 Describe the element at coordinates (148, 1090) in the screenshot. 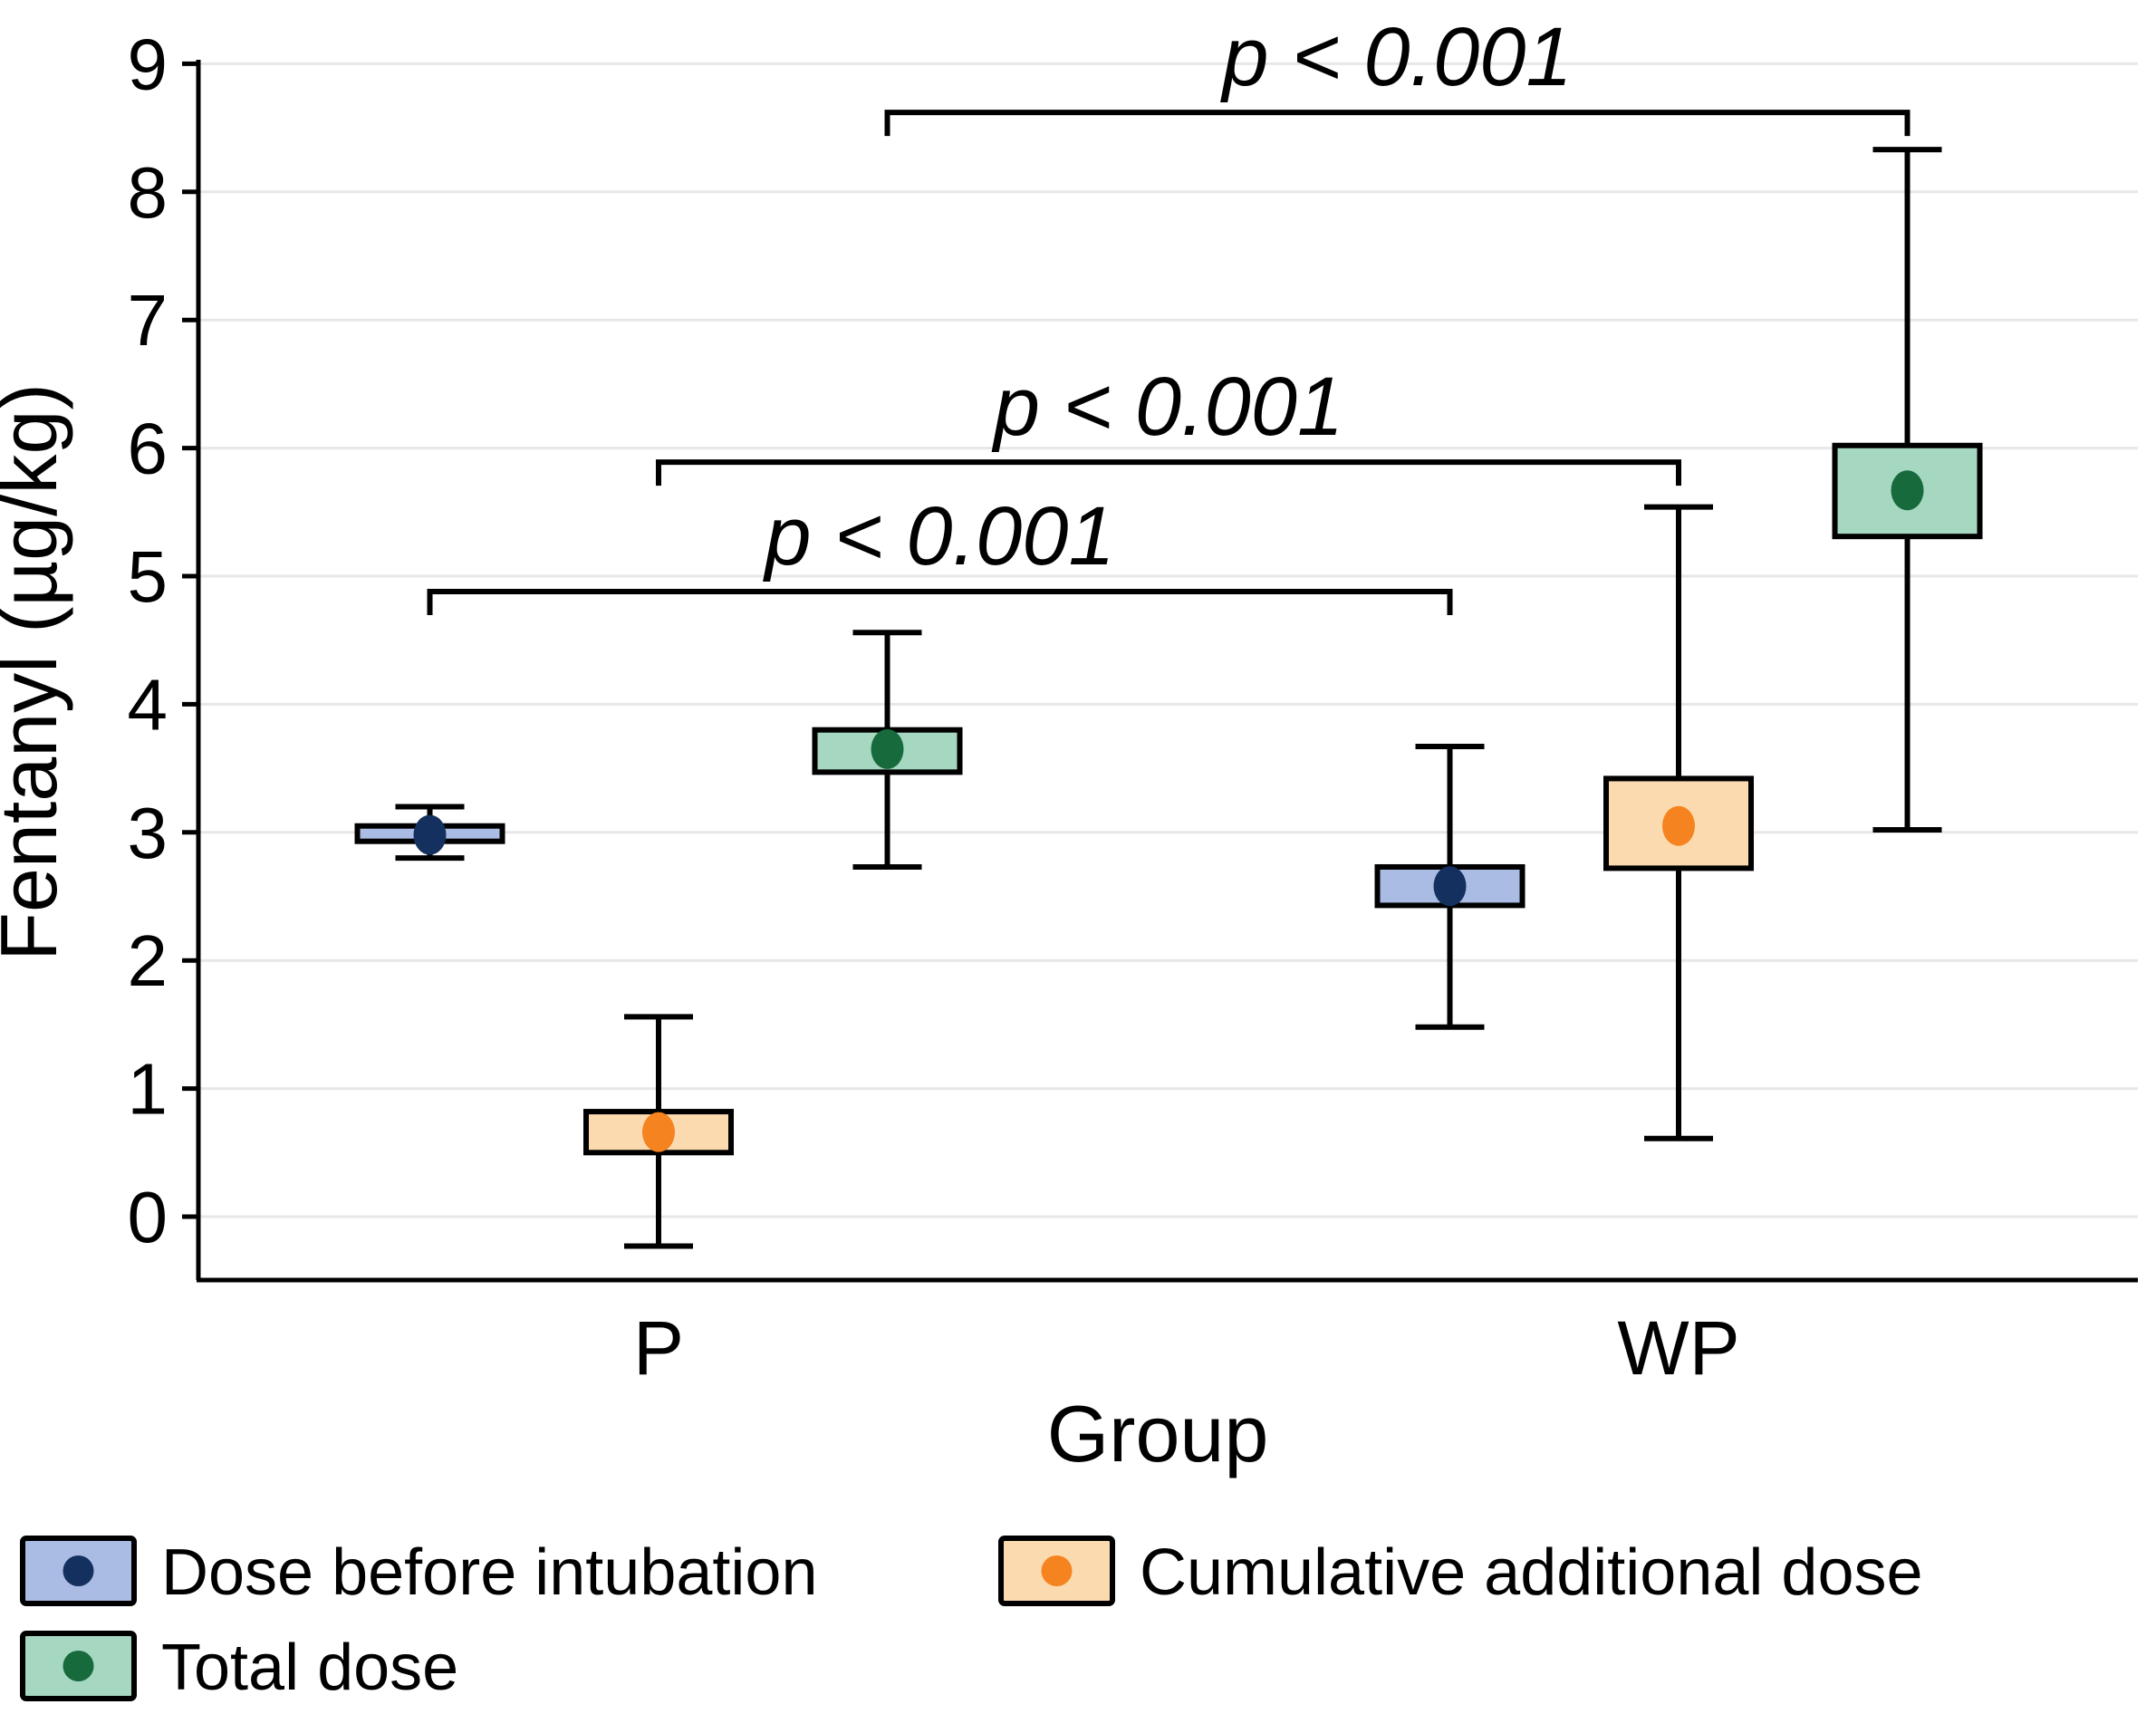

I see `y-tick-label-1: 1` at that location.